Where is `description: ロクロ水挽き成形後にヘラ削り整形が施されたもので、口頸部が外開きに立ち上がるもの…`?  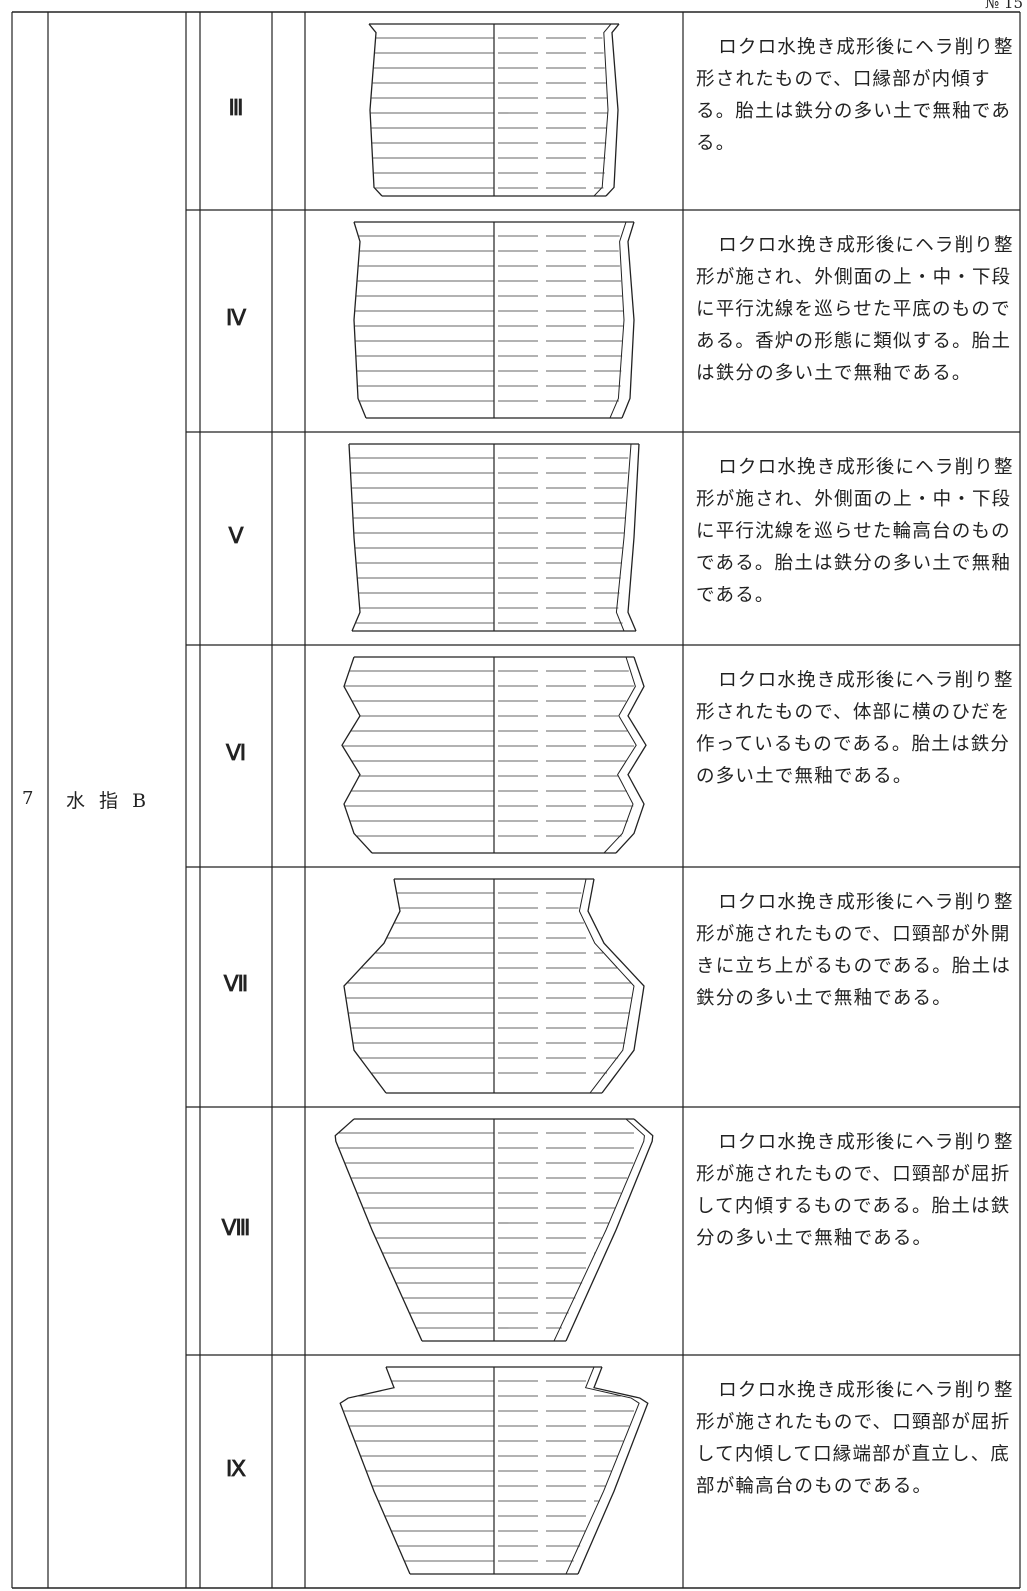
description: ロクロ水挽き成形後にヘラ削り整形が施されたもので、口頸部が外開きに立ち上がるもの… is located at coordinates (855, 950).